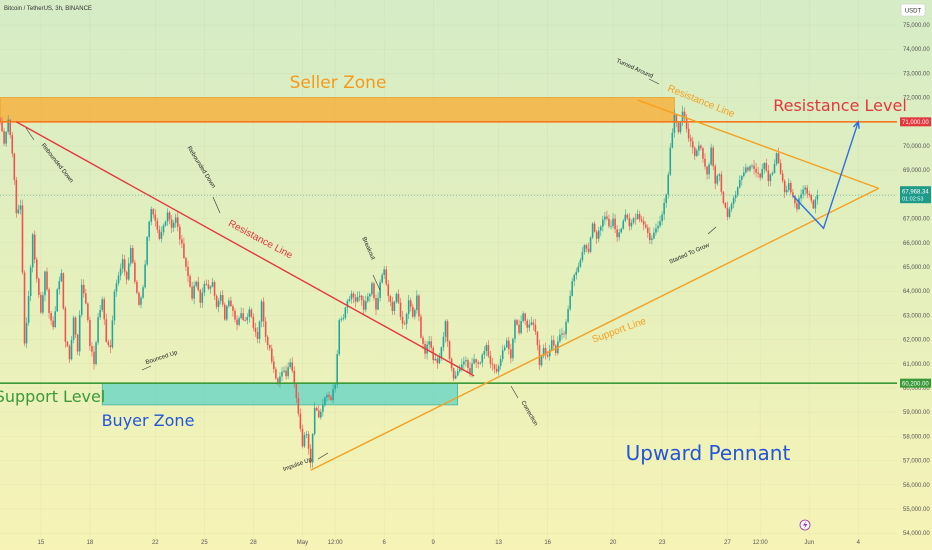 The image size is (932, 550). Describe the element at coordinates (155, 543) in the screenshot. I see `time-tick-label: 22` at that location.